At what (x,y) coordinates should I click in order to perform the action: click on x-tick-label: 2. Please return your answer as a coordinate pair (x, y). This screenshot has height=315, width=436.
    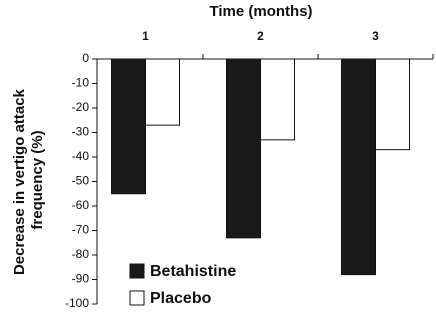
    Looking at the image, I should click on (260, 36).